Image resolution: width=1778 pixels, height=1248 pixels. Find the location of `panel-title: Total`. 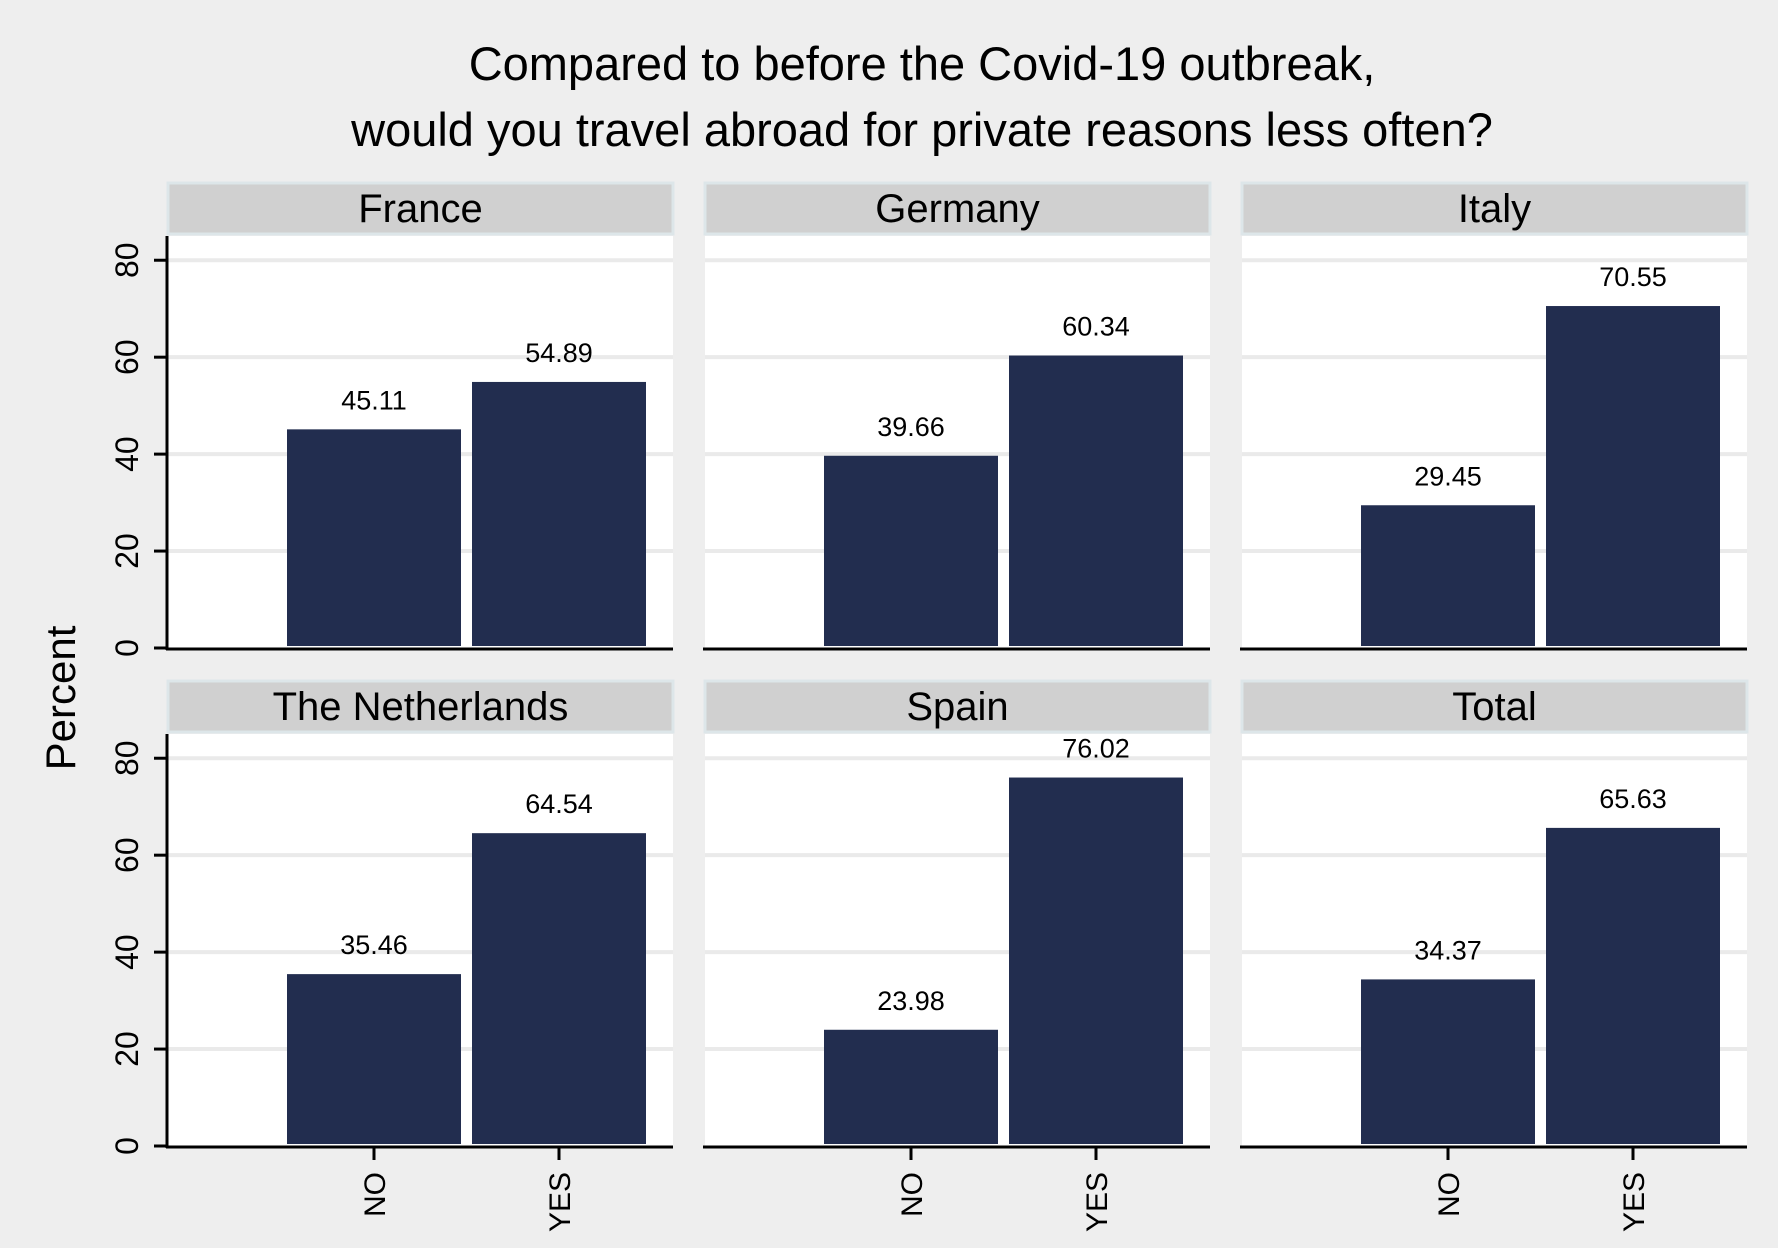

panel-title: Total is located at coordinates (1494, 707).